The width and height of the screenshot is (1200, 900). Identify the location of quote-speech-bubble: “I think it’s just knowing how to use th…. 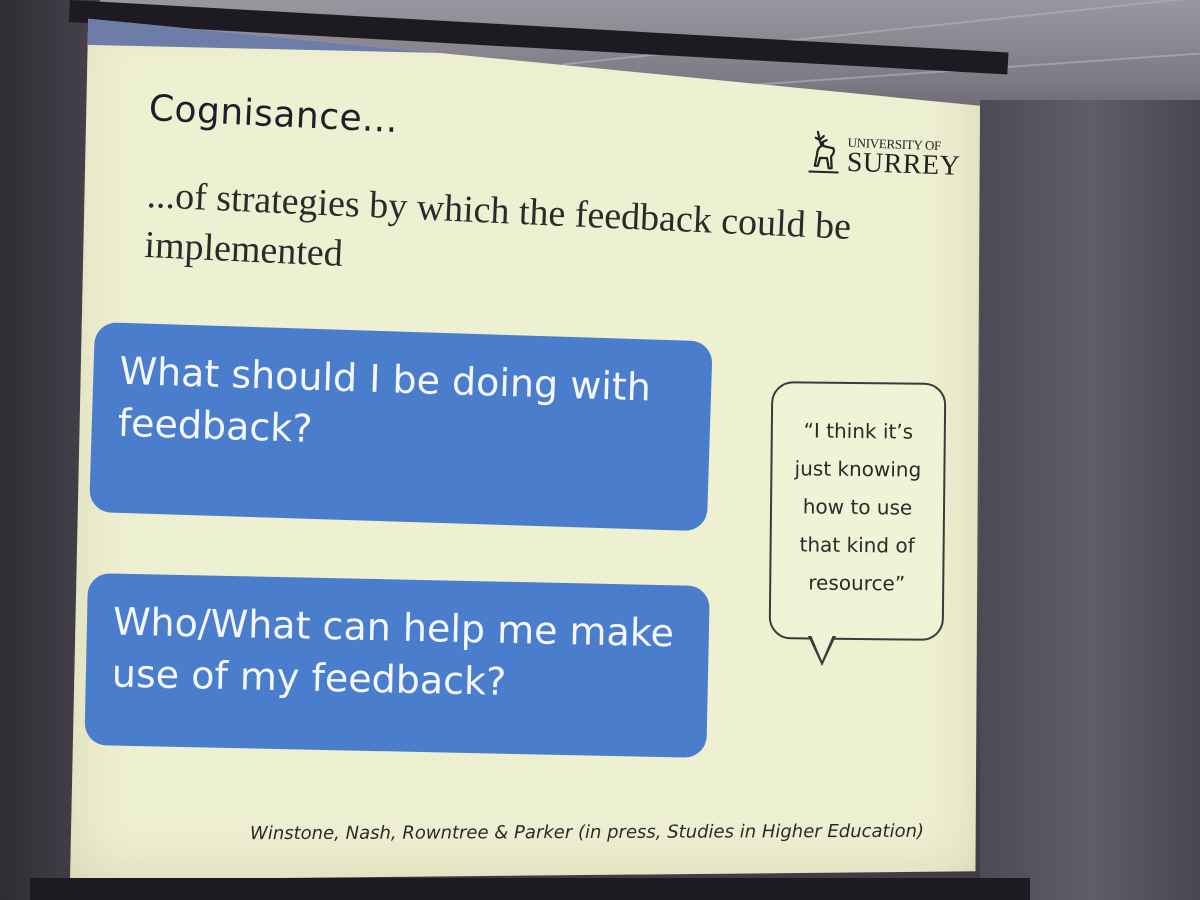
(857, 511).